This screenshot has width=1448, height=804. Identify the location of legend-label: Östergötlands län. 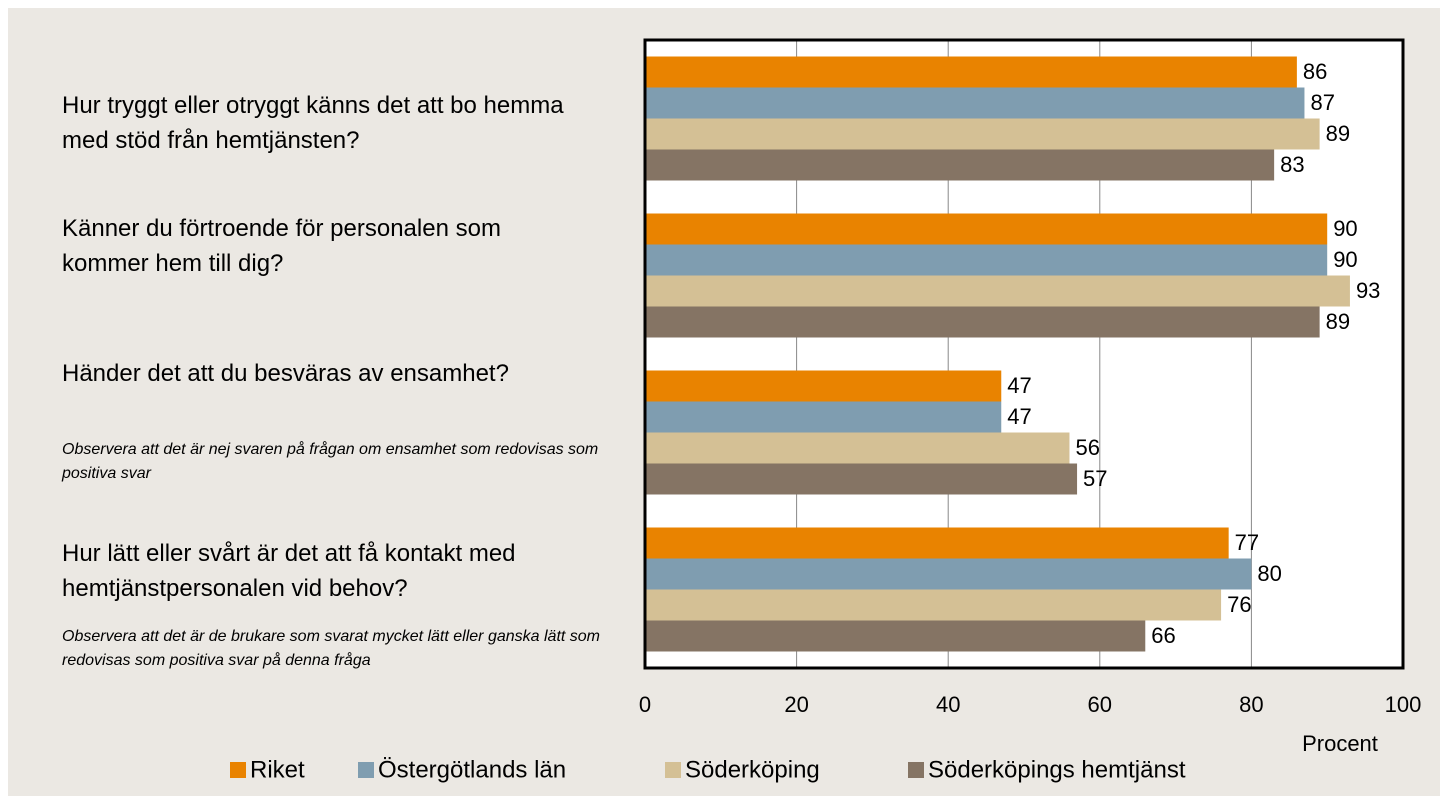
(472, 769).